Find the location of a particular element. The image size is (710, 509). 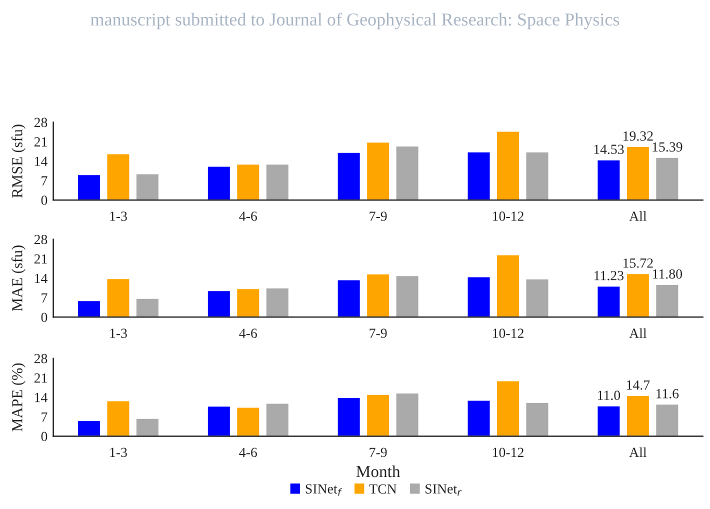

legend-label: TCN is located at coordinates (383, 489).